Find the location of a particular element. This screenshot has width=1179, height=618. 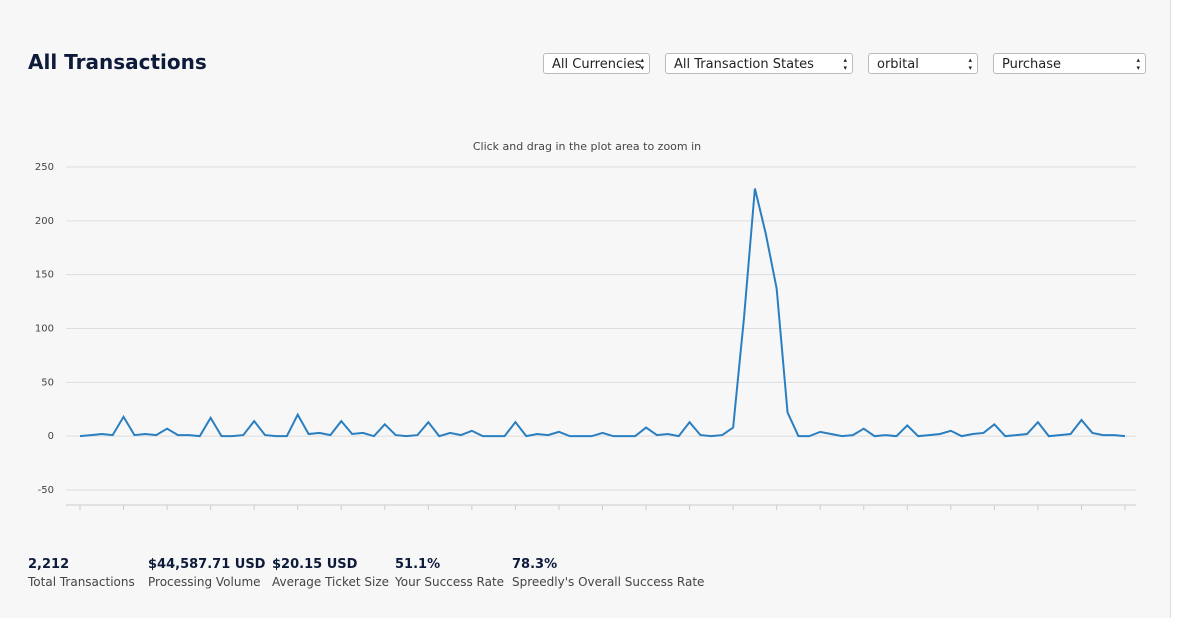

stat-value: 51.1% is located at coordinates (418, 564).